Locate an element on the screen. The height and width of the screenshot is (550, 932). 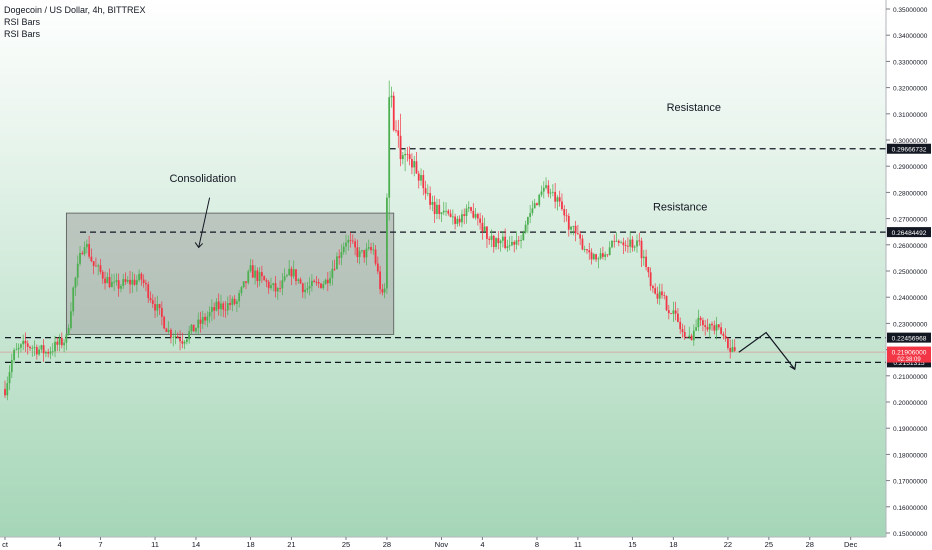
projection-path is located at coordinates (767, 350).